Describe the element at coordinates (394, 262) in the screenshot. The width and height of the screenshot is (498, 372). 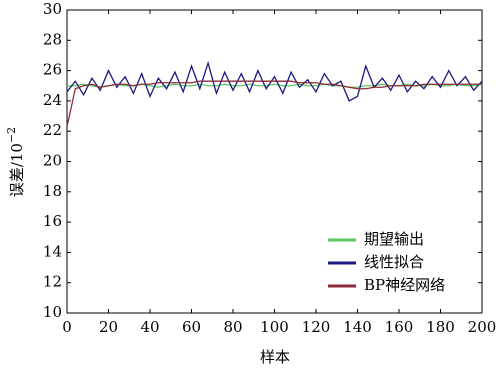
I see `legend-label: 线性拟合` at that location.